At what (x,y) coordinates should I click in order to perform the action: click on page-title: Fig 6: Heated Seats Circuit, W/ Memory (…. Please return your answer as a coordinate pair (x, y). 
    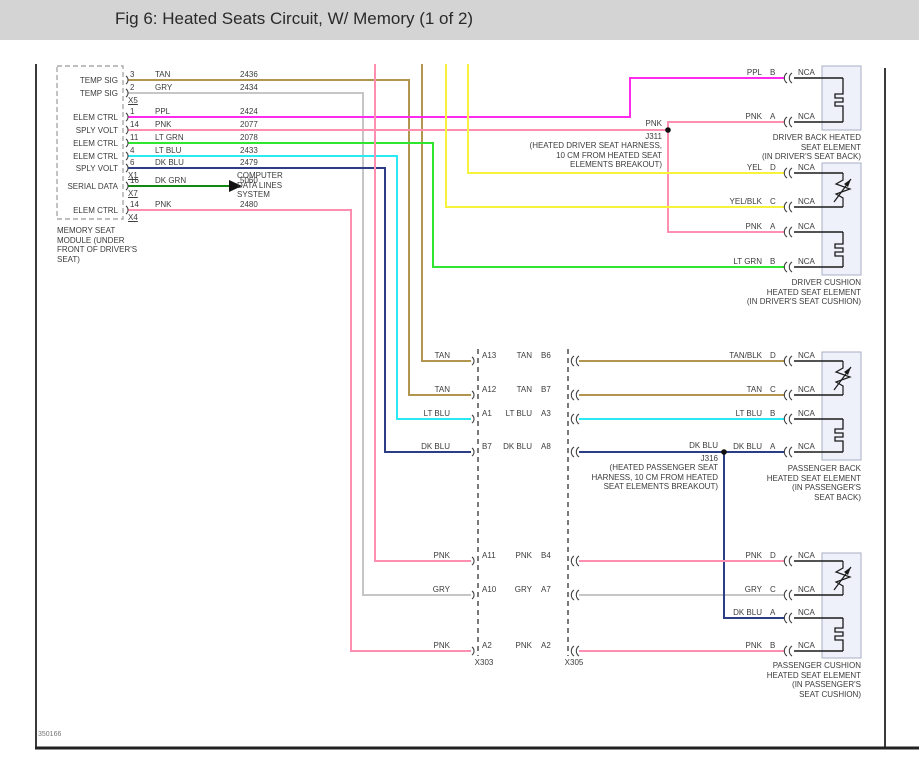
    Looking at the image, I should click on (294, 18).